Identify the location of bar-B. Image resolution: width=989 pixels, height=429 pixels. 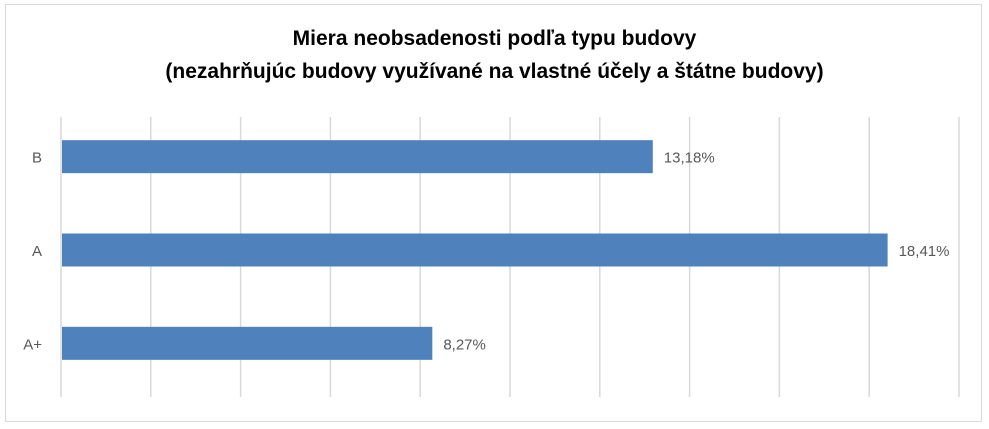
(357, 157).